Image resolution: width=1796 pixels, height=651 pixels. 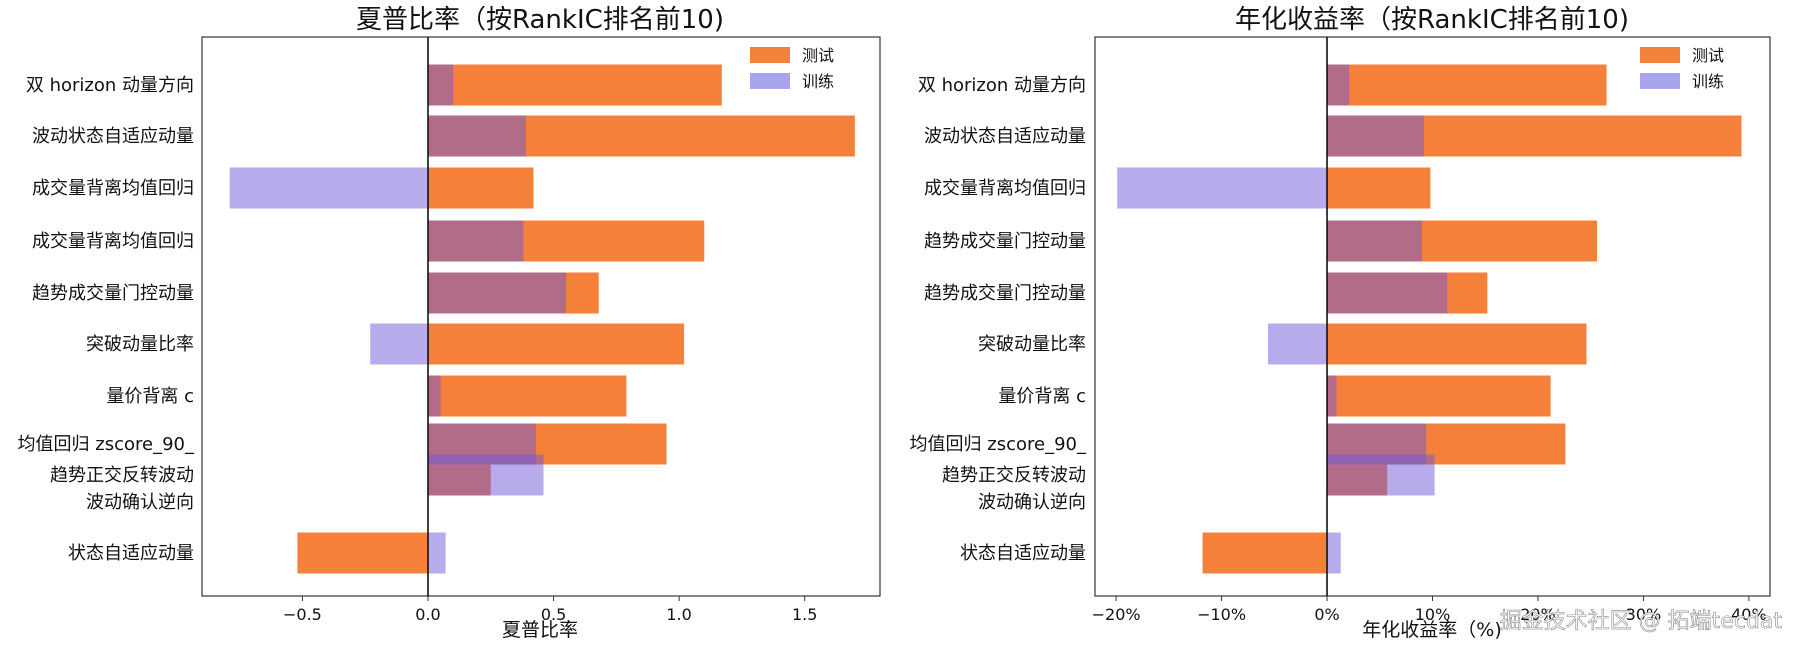 What do you see at coordinates (1431, 630) in the screenshot?
I see `x-axis-title: 年化收益率（%)` at bounding box center [1431, 630].